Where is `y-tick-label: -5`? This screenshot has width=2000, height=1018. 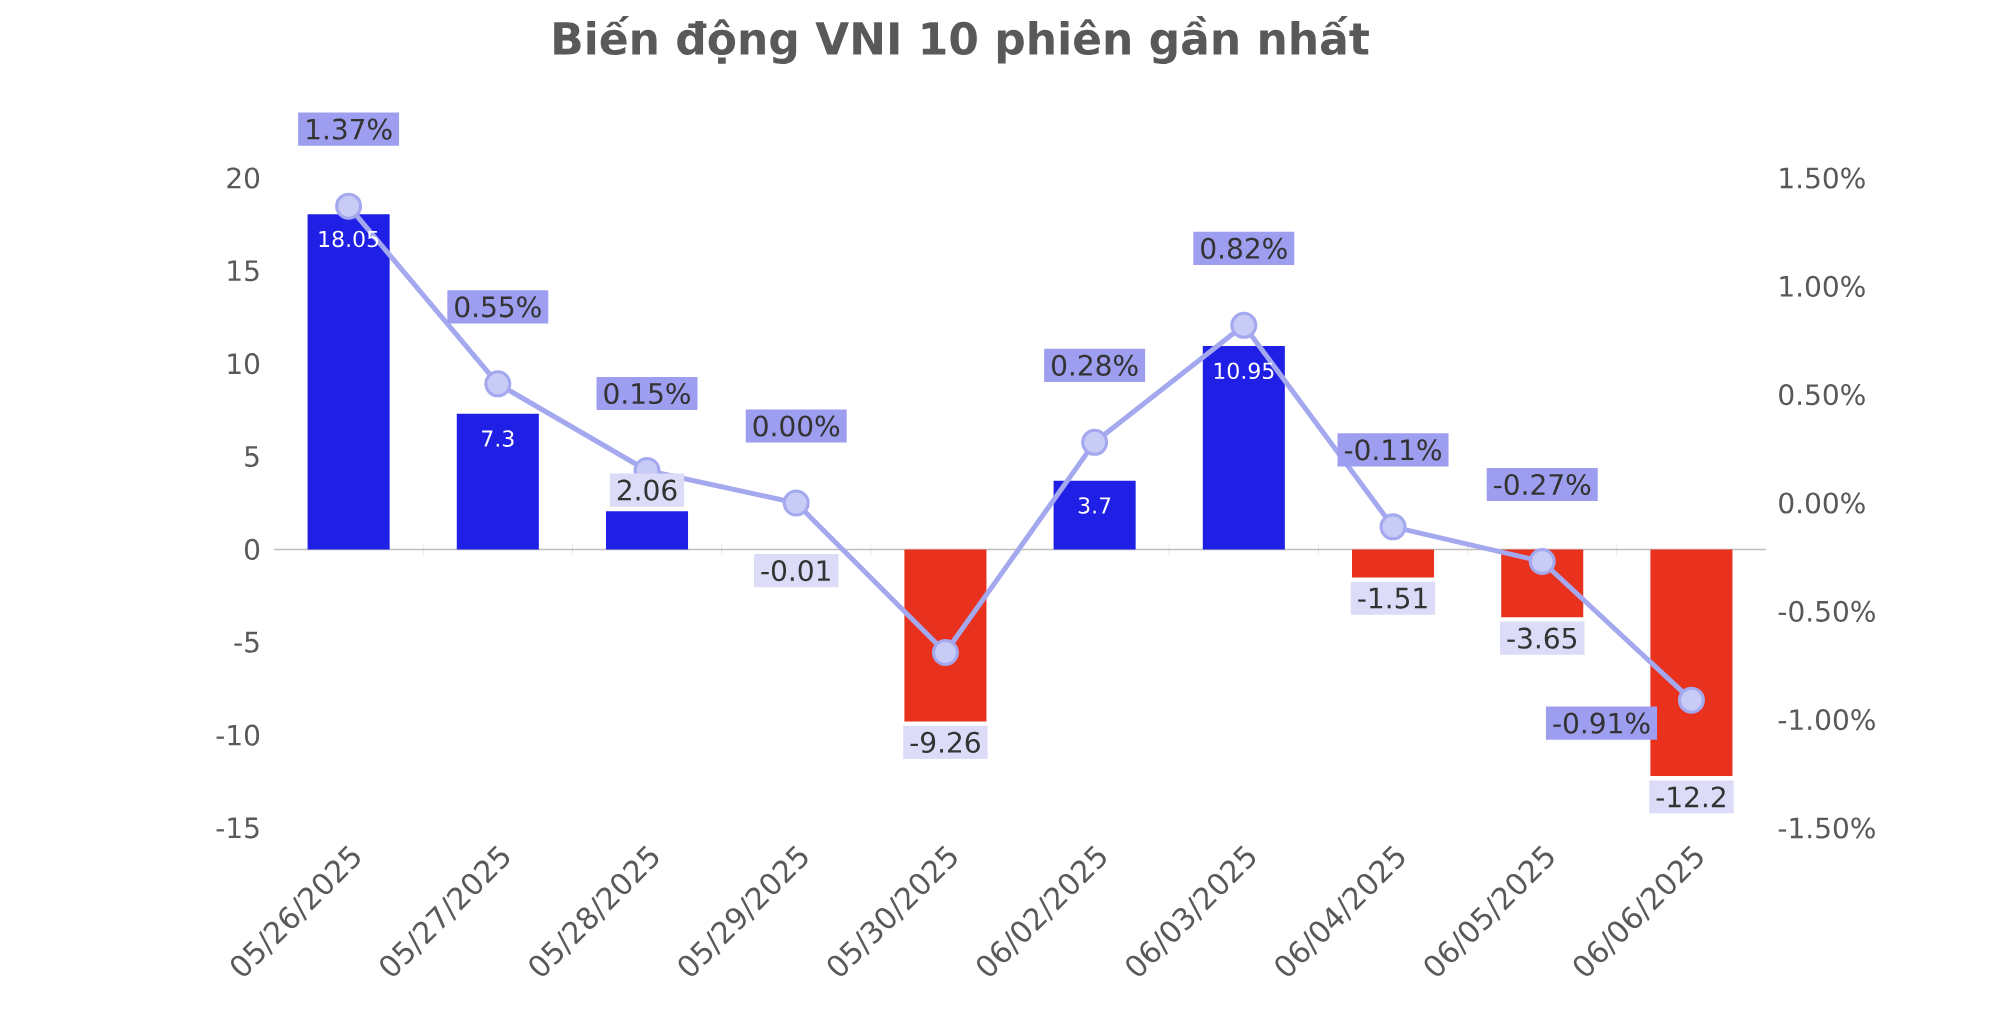
y-tick-label: -5 is located at coordinates (246, 642).